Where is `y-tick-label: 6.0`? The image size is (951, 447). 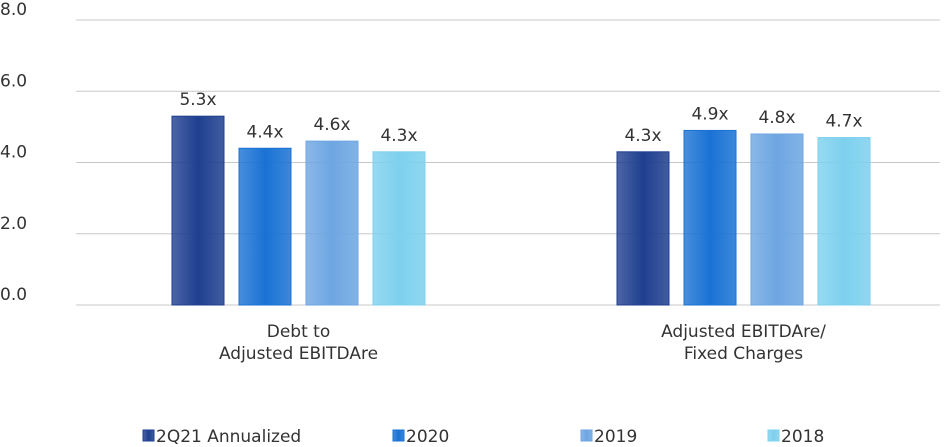 y-tick-label: 6.0 is located at coordinates (13, 81).